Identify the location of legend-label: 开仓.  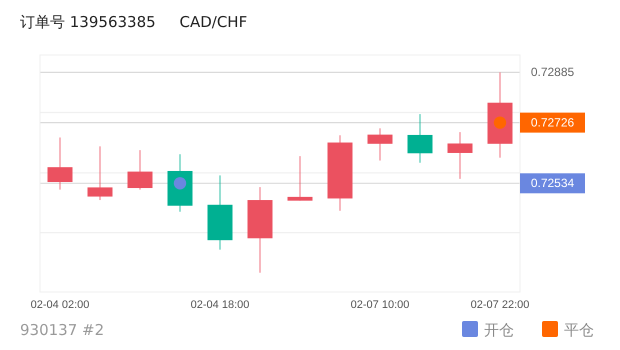
(499, 330).